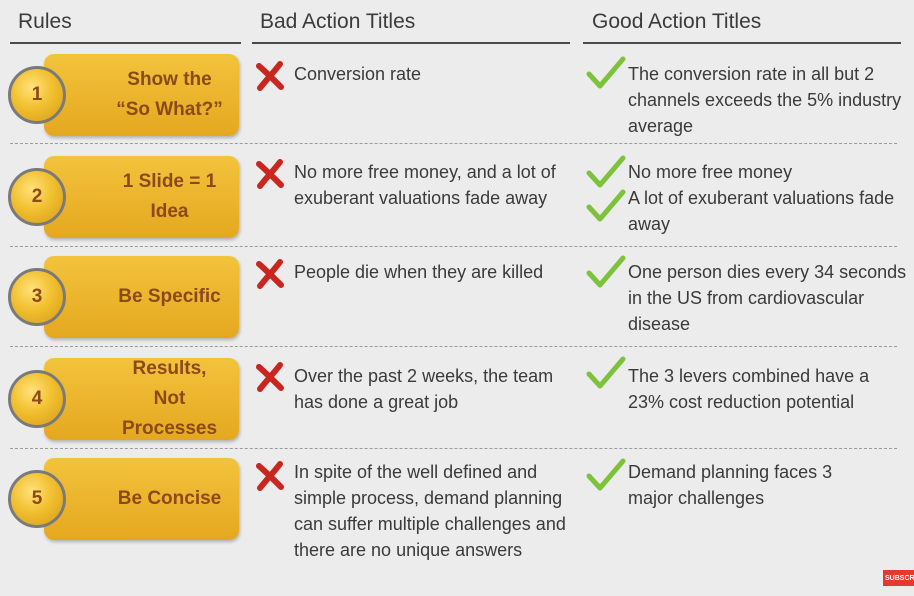 This screenshot has width=914, height=596. Describe the element at coordinates (169, 94) in the screenshot. I see `rule-label: Show the “So What?”` at that location.